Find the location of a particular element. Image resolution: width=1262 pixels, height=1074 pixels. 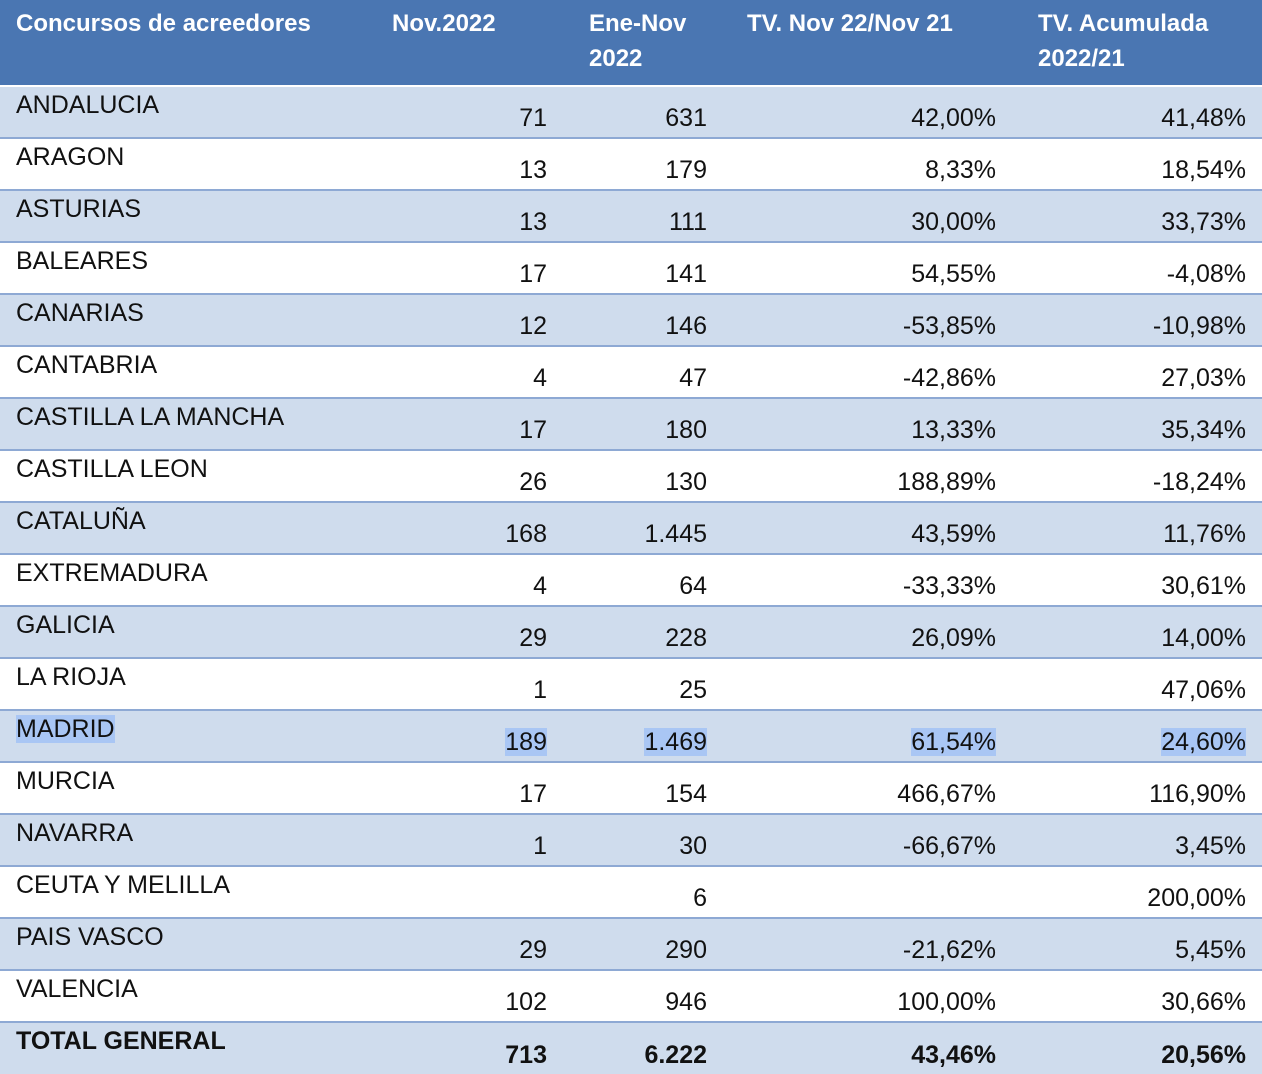

nov-cell: 12 is located at coordinates (483, 320).